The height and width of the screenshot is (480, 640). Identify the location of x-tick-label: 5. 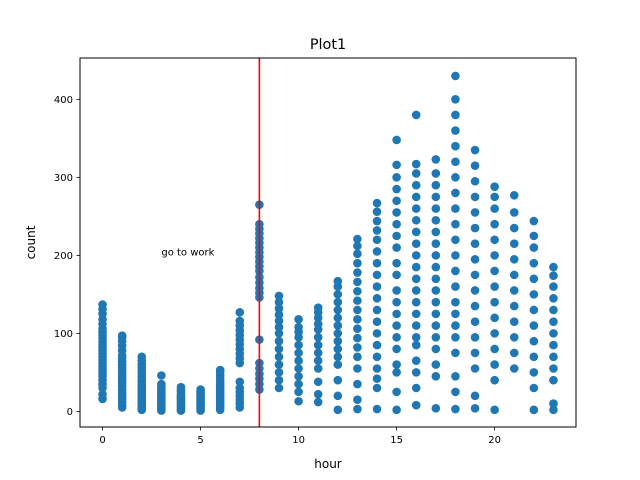
(200, 440).